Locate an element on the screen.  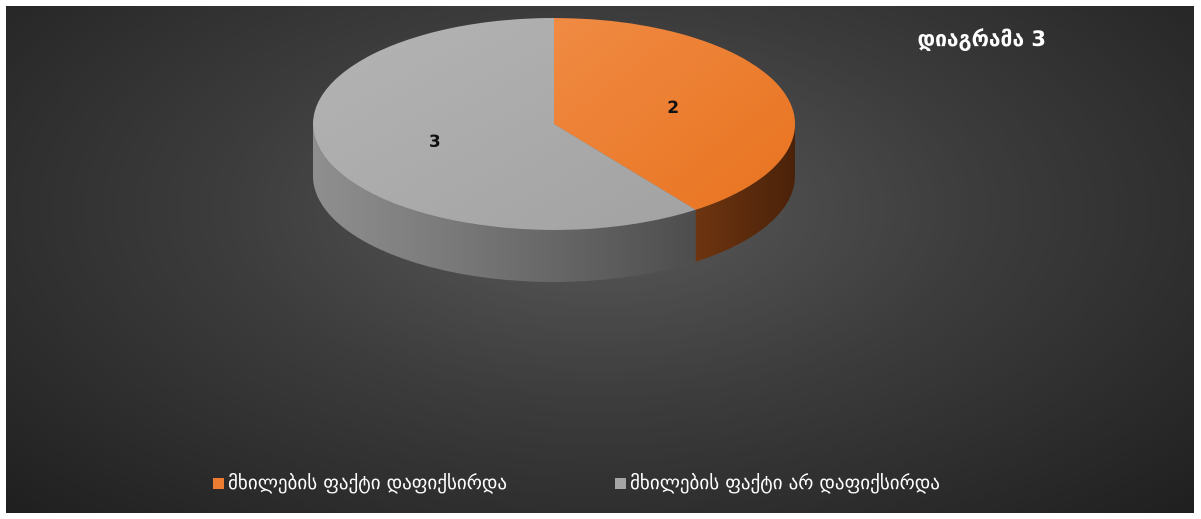
legend-label-0: მხილების ფაქტი დაფიქსირდა is located at coordinates (367, 483).